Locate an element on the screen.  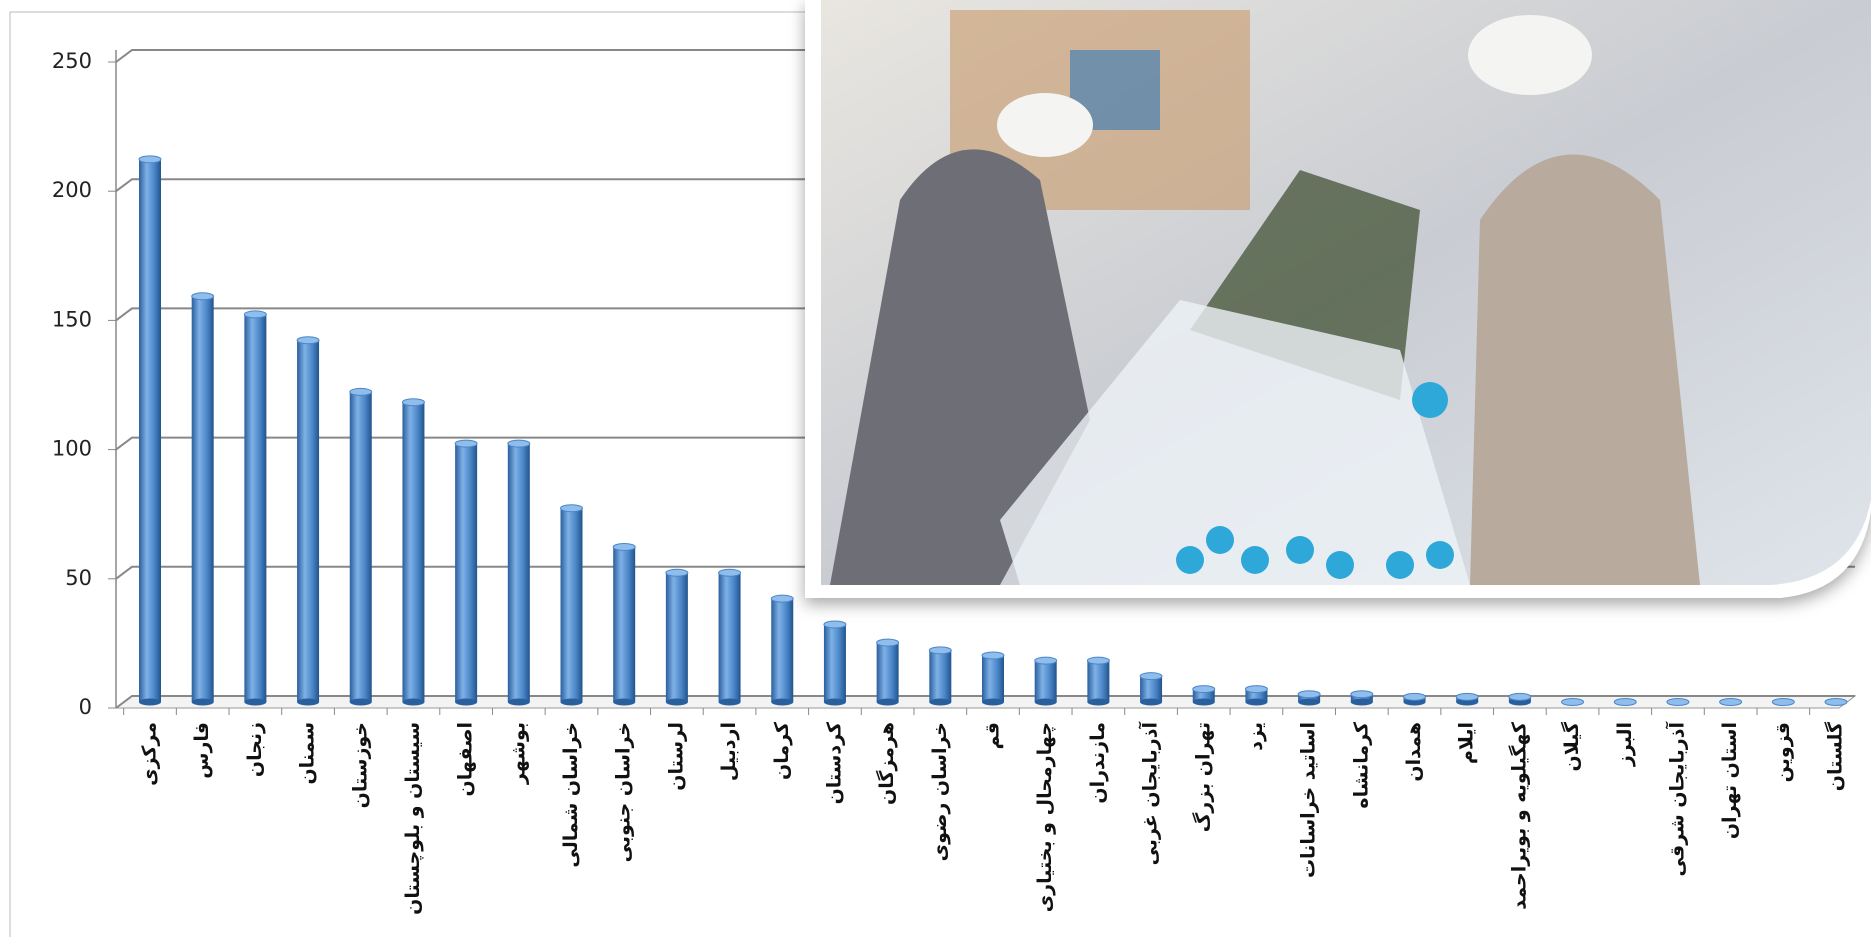
x-tick-label: فارس is located at coordinates (202, 750).